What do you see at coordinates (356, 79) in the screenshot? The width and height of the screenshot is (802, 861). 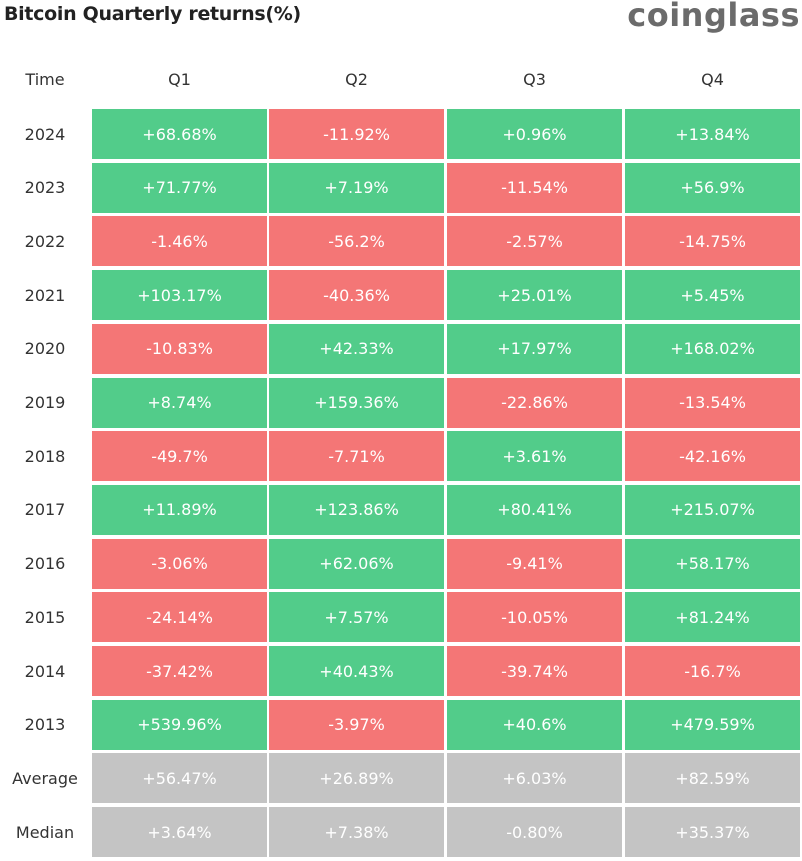 I see `header-q2: Q2` at bounding box center [356, 79].